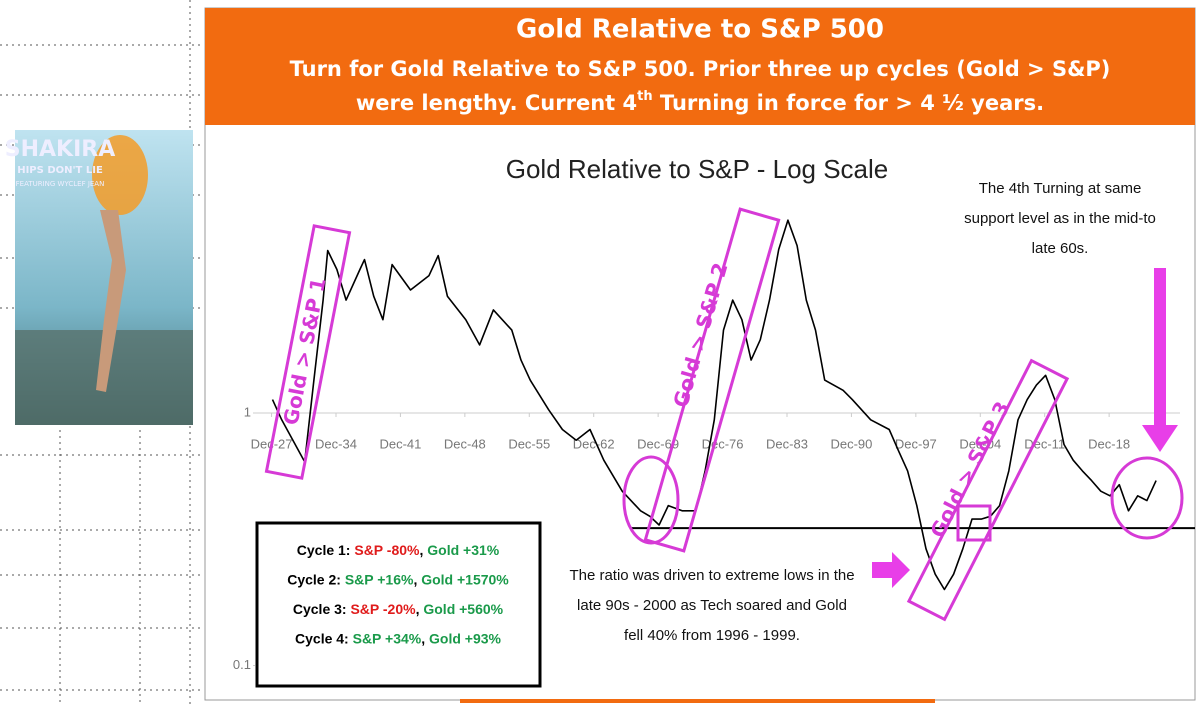 The image size is (1200, 705). Describe the element at coordinates (60, 184) in the screenshot. I see `album-credit: FEATURING WYCLEF JEAN` at that location.